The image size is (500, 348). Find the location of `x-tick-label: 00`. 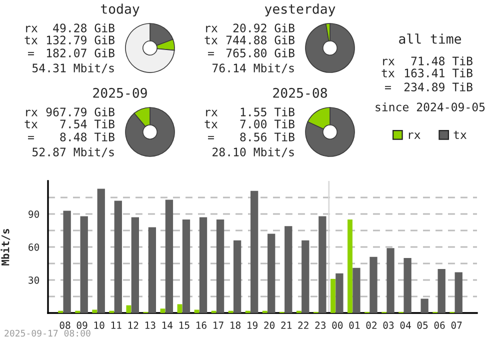

x-tick-label: 00 is located at coordinates (337, 325).